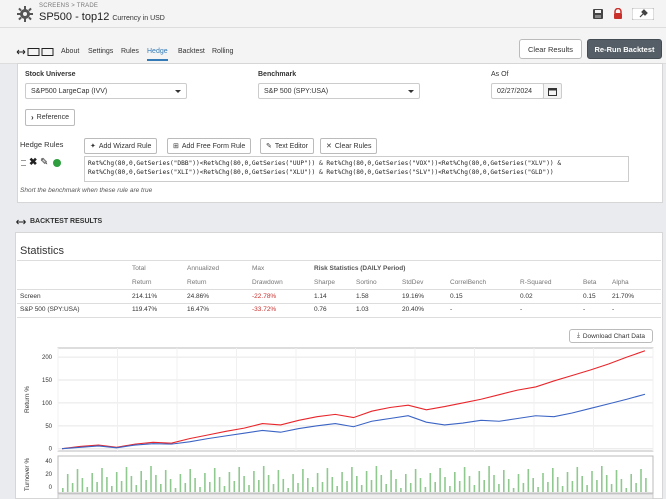 This screenshot has height=499, width=666. I want to click on tab-backtest: Backtest, so click(191, 51).